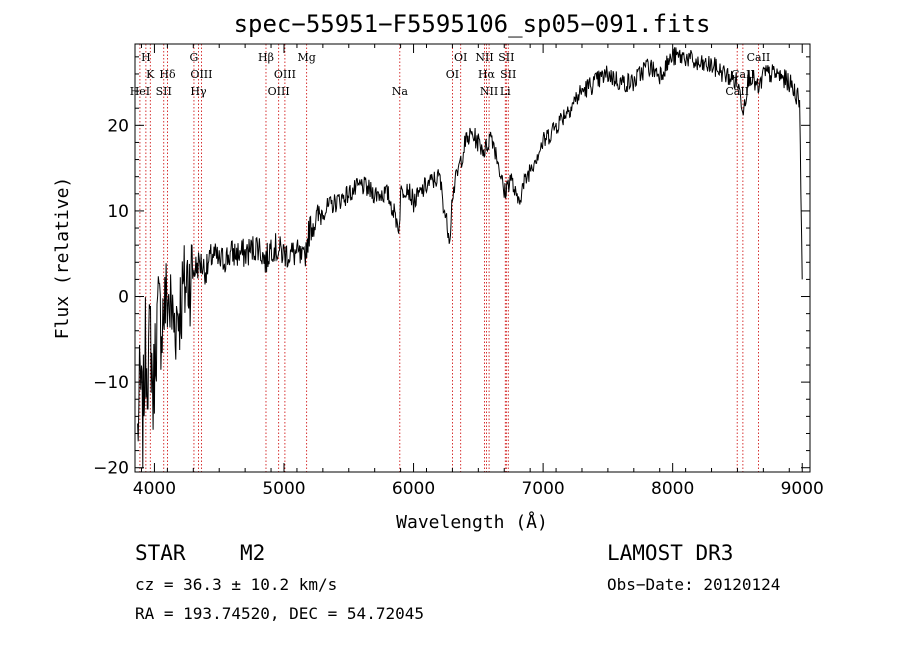 Image resolution: width=900 pixels, height=649 pixels. I want to click on spectral-line-label: Mg, so click(307, 57).